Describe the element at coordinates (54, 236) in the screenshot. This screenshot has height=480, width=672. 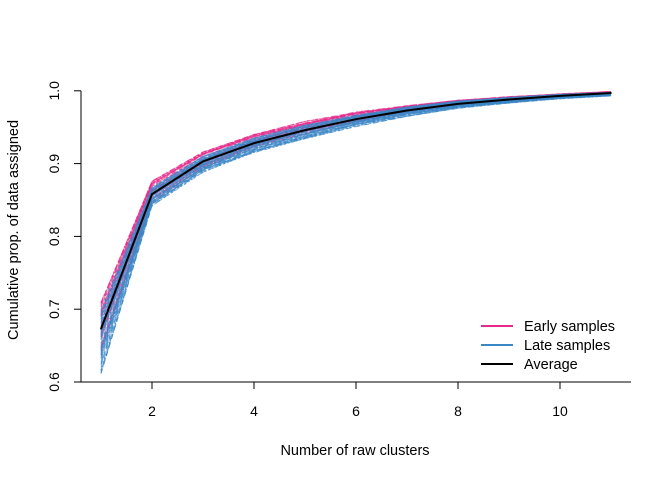
I see `y-tick-label: 0.8` at that location.